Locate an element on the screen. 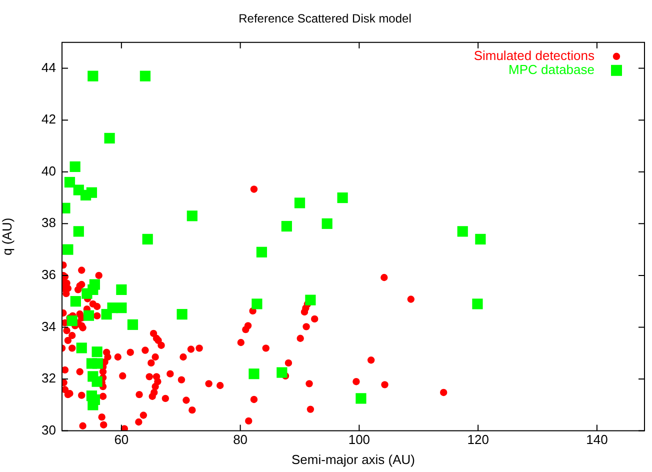  y-tick-label: 42 is located at coordinates (49, 119).